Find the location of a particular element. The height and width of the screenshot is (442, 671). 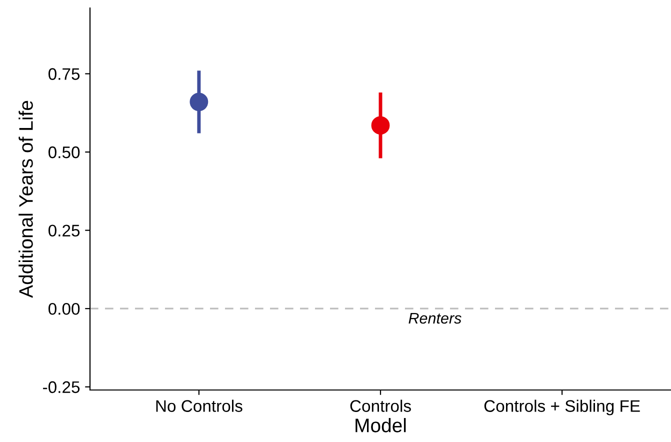

y-tick-label: 0.75 is located at coordinates (64, 74).